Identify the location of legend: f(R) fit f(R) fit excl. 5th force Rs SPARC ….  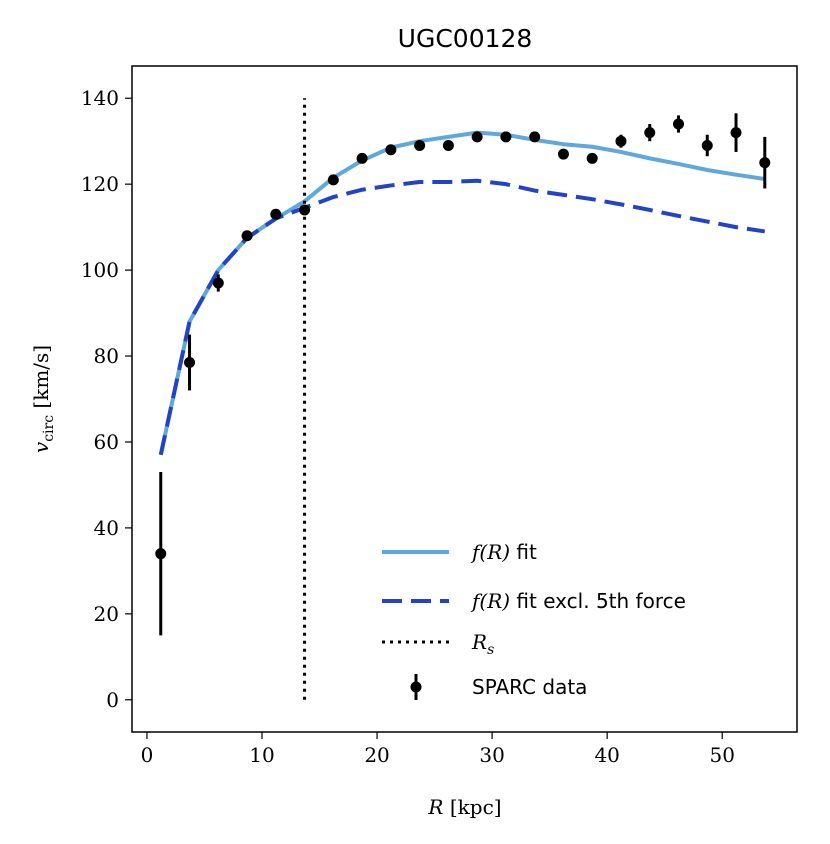
(534, 620).